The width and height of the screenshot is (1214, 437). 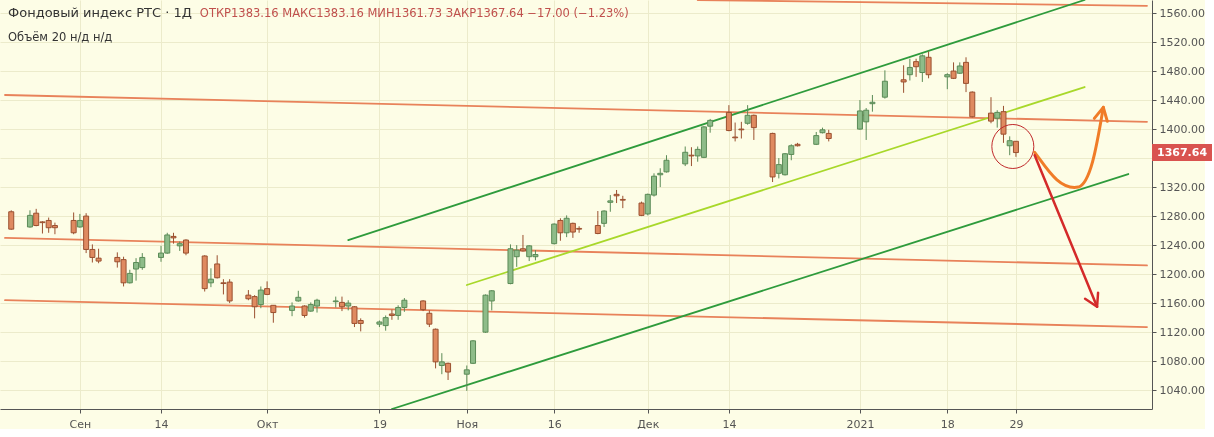 I want to click on x-tick-label: Ноя, so click(x=467, y=424).